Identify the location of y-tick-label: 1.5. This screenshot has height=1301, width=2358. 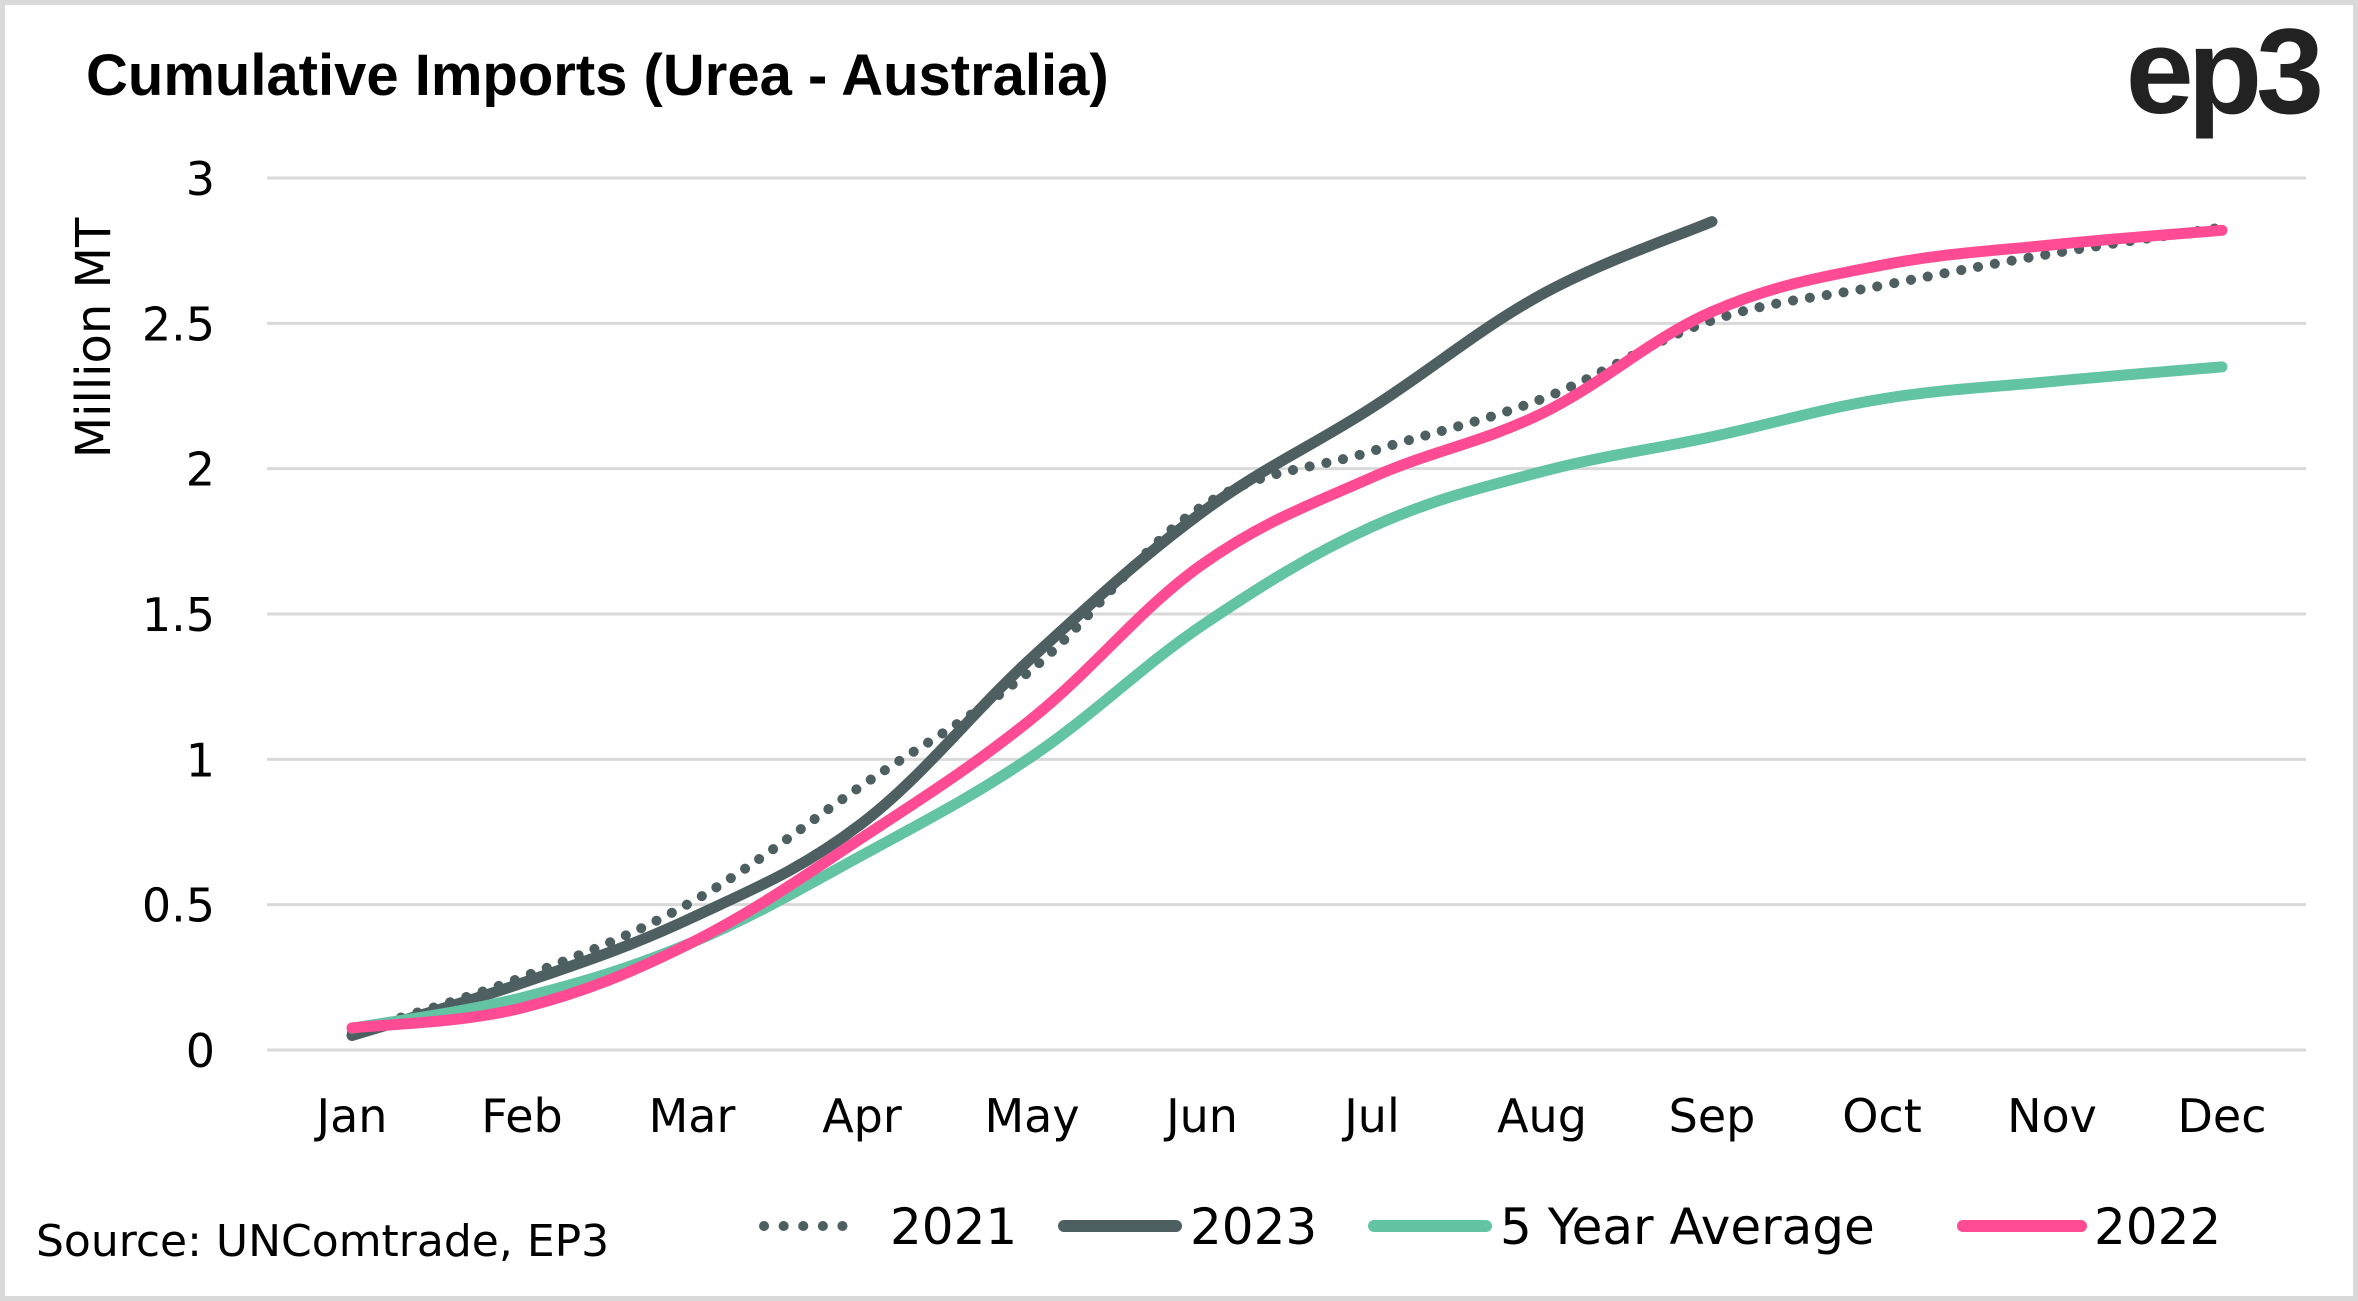
(178, 615).